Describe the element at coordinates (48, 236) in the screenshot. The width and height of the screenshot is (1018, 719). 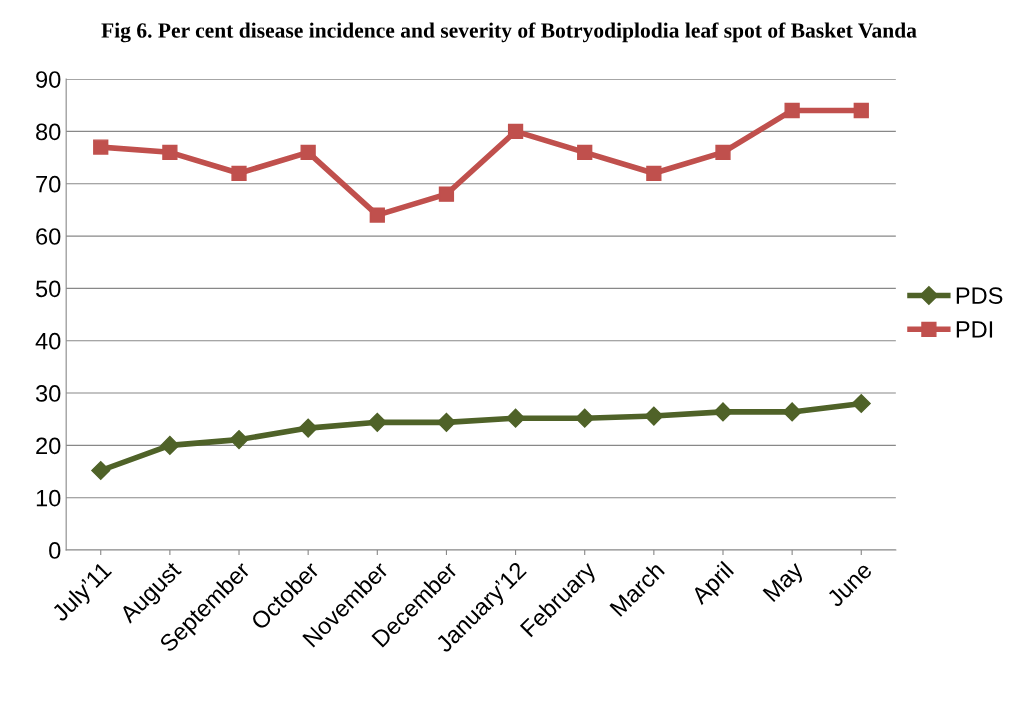
I see `y-tick-label: 60` at that location.